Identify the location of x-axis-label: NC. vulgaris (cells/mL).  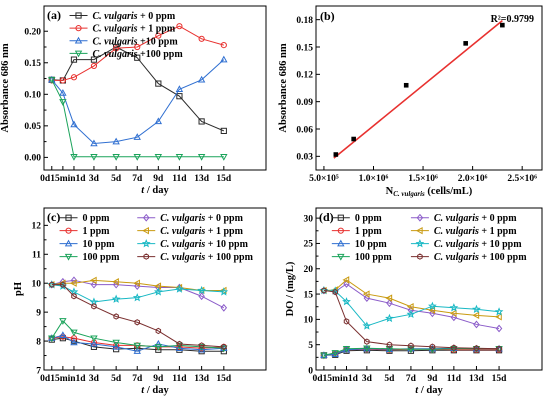
(429, 192).